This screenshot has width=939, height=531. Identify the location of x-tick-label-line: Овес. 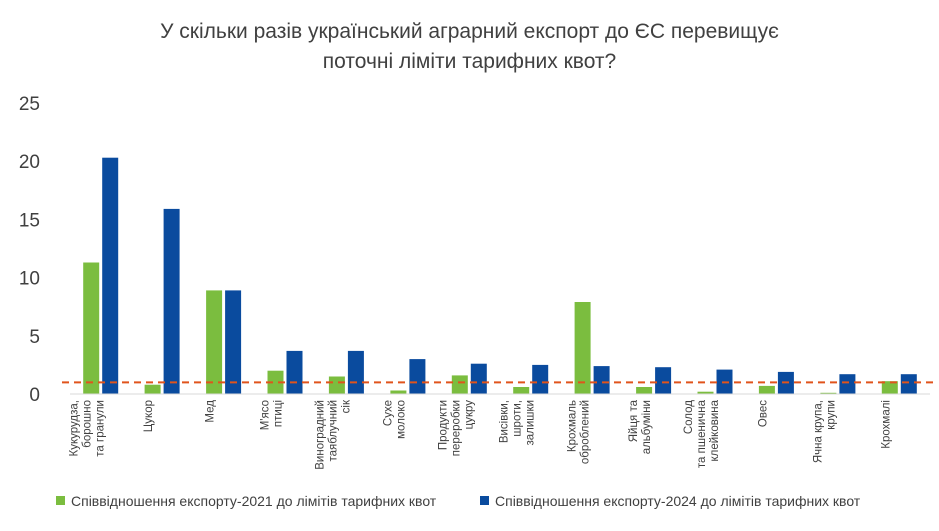
(763, 413).